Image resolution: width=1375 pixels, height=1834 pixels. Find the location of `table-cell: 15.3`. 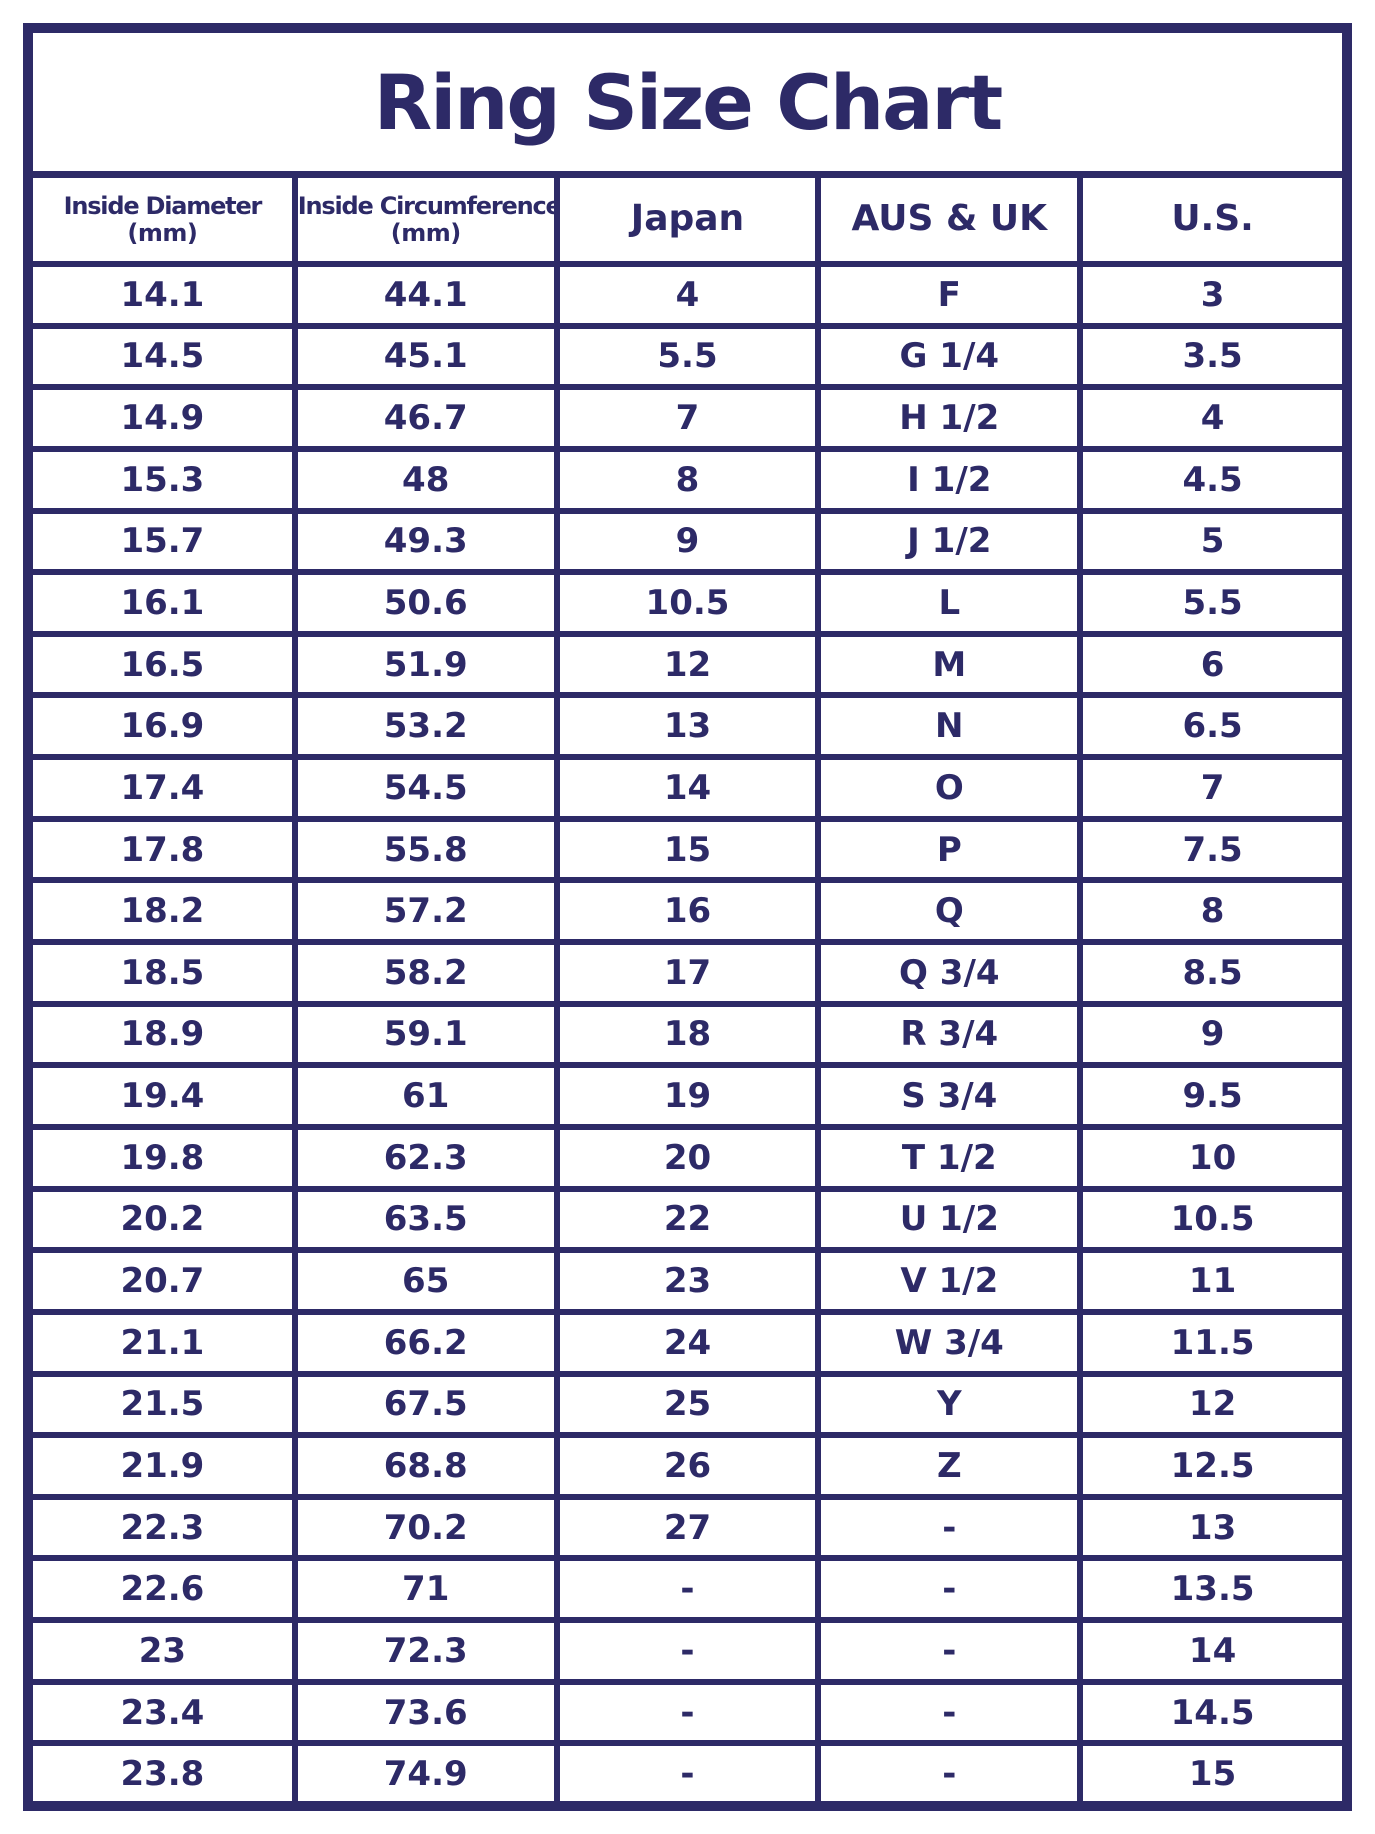

table-cell: 15.3 is located at coordinates (164, 479).